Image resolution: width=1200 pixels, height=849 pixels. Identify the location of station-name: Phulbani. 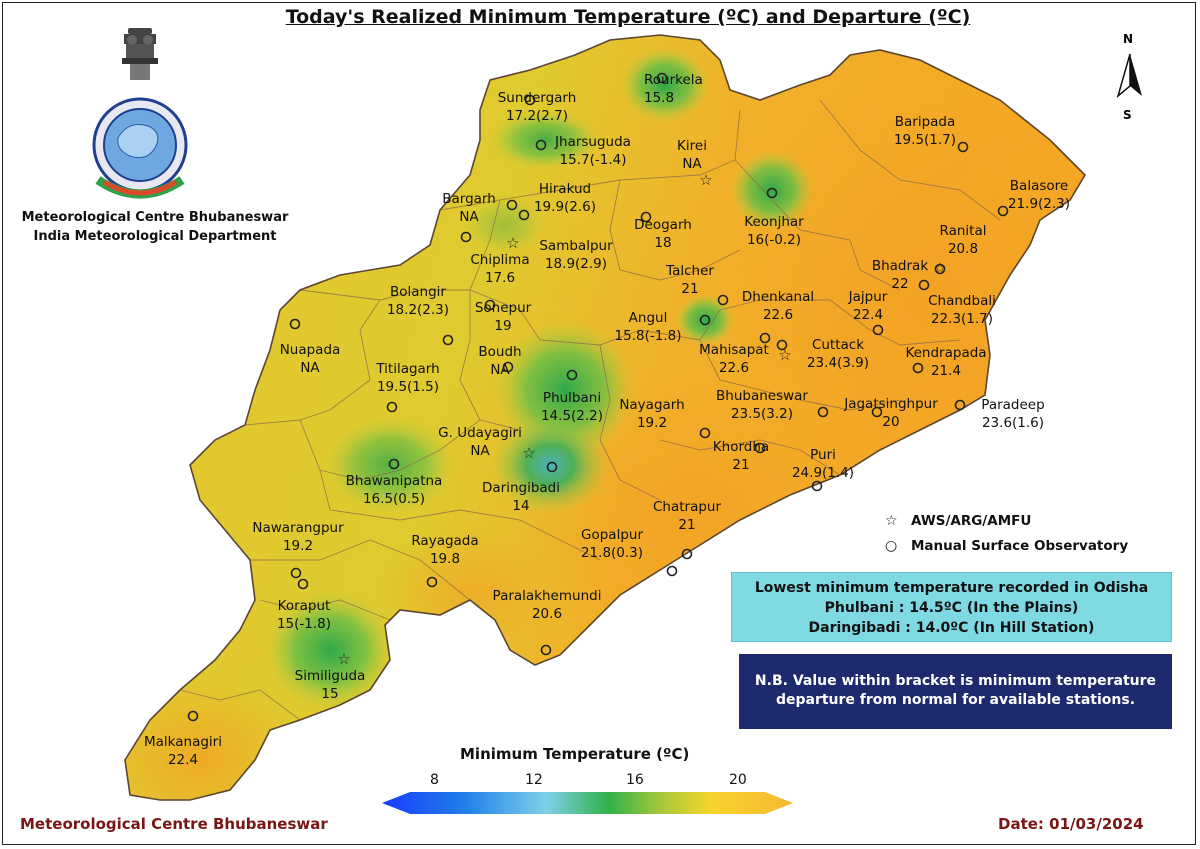
(572, 398).